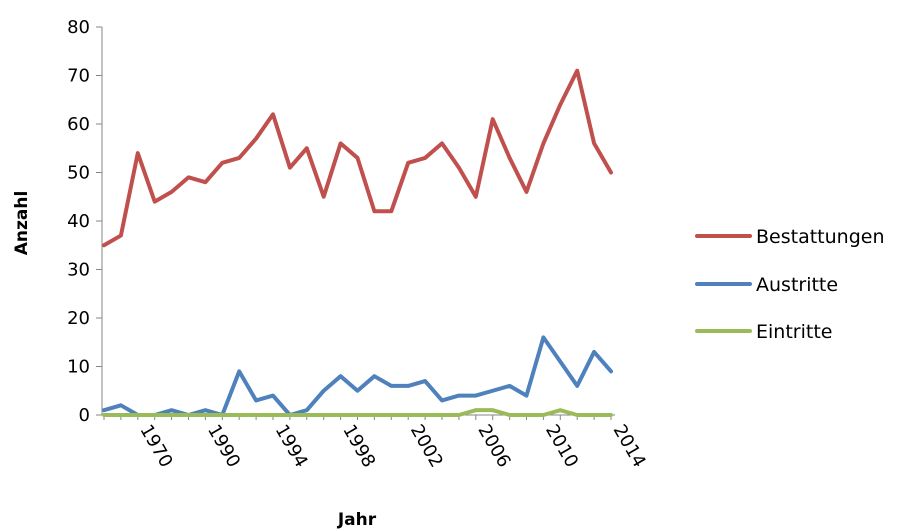 This screenshot has height=531, width=903. What do you see at coordinates (22, 223) in the screenshot?
I see `y-axis-title: Anzahl` at bounding box center [22, 223].